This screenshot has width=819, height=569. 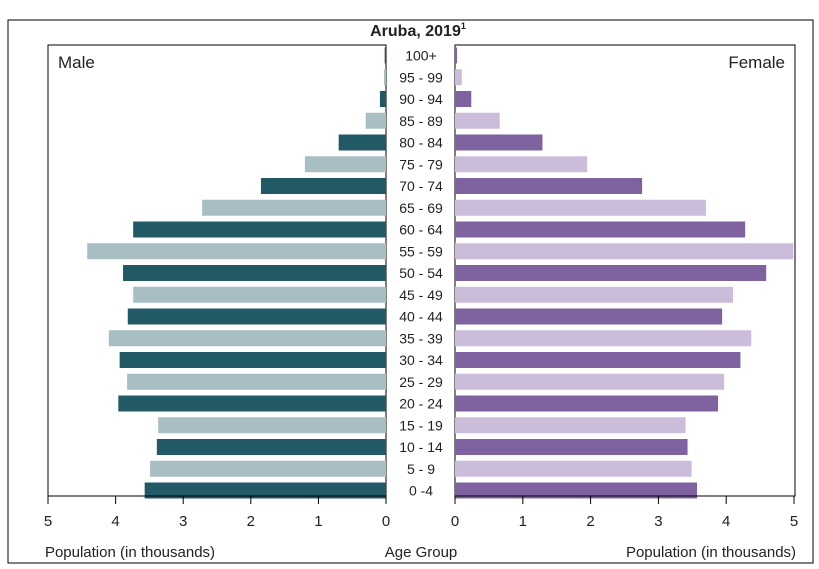 I want to click on age-group-label: 55 - 59, so click(x=421, y=251).